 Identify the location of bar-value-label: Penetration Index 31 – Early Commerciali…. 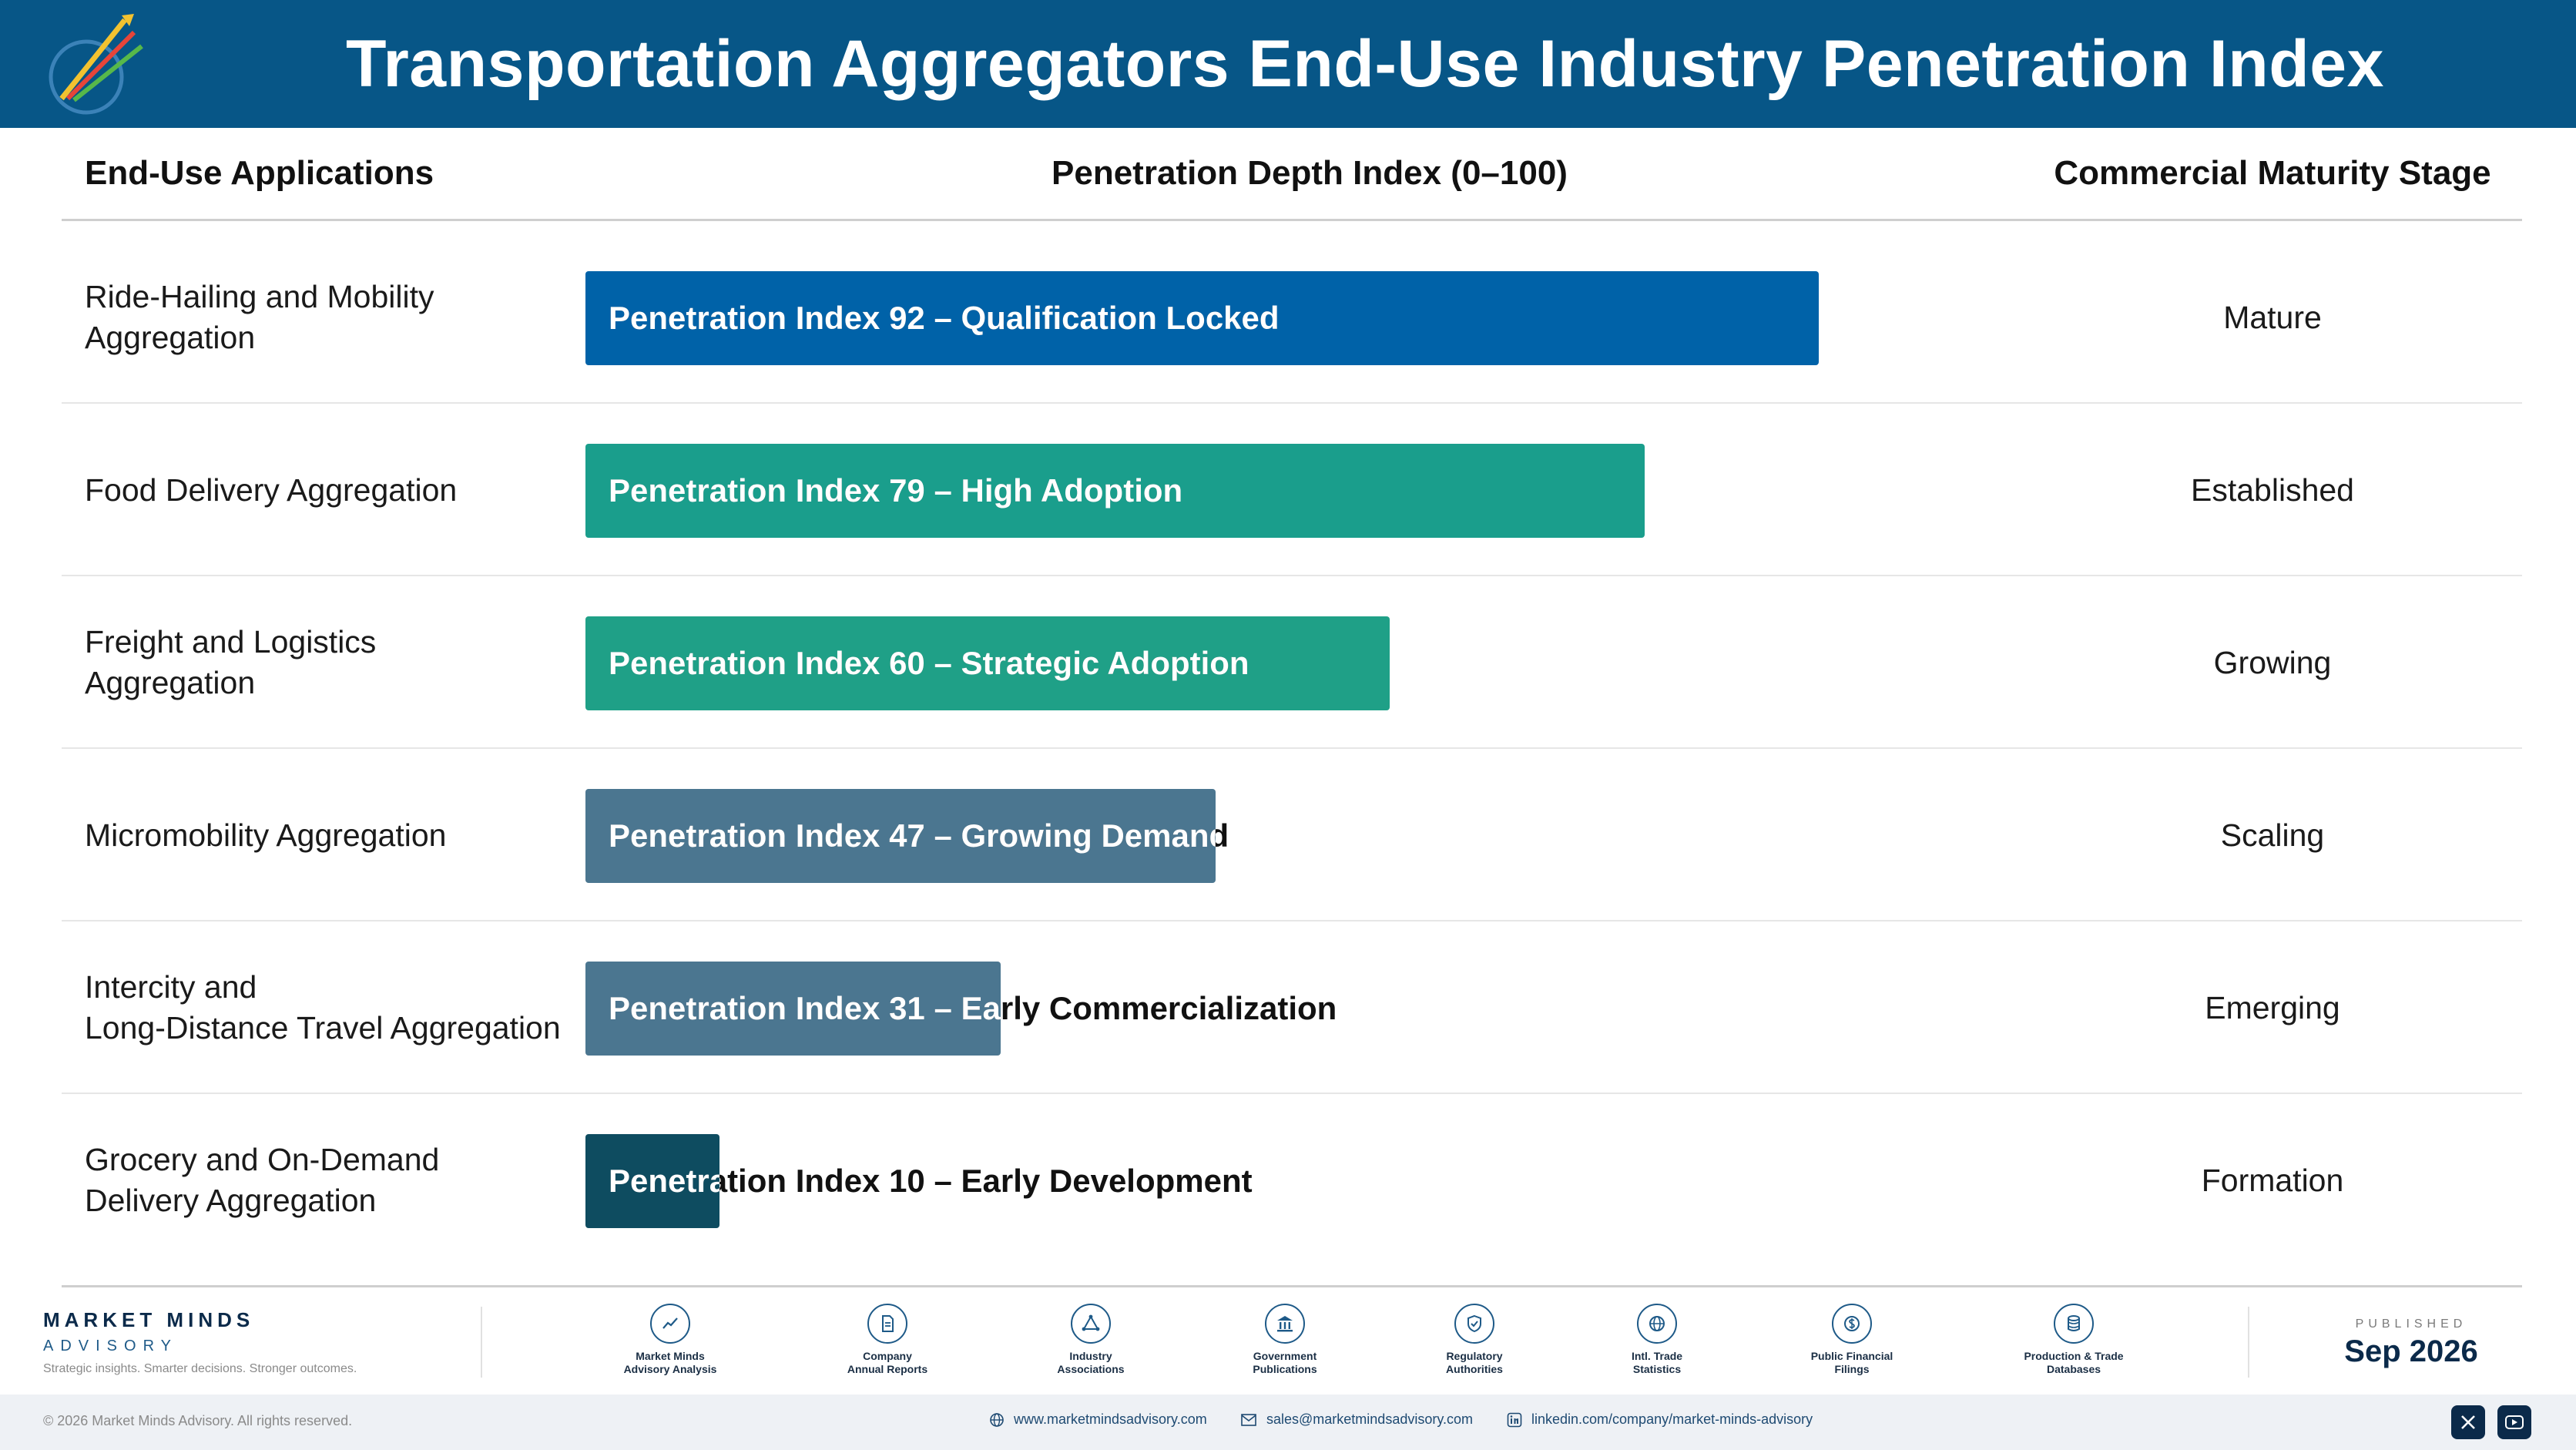
(973, 1008).